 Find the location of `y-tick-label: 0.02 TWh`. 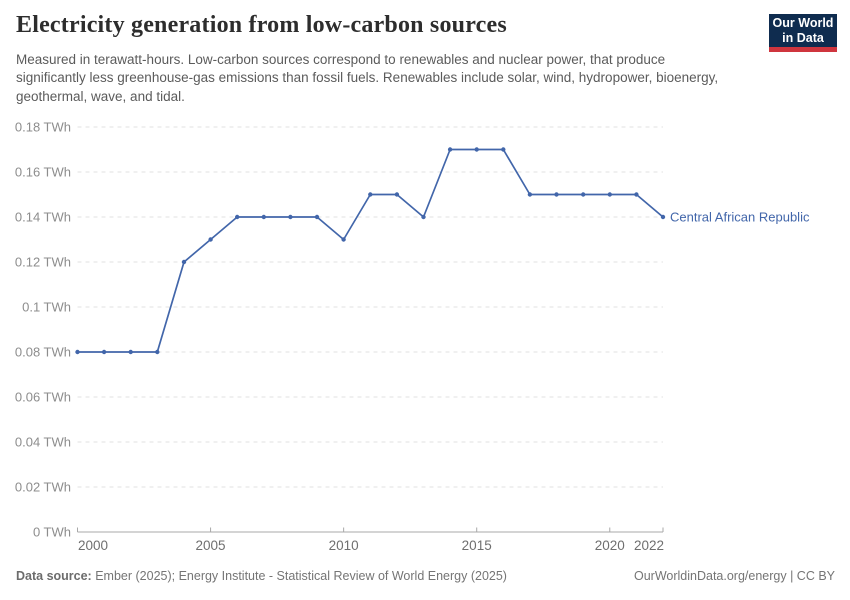

y-tick-label: 0.02 TWh is located at coordinates (43, 487).